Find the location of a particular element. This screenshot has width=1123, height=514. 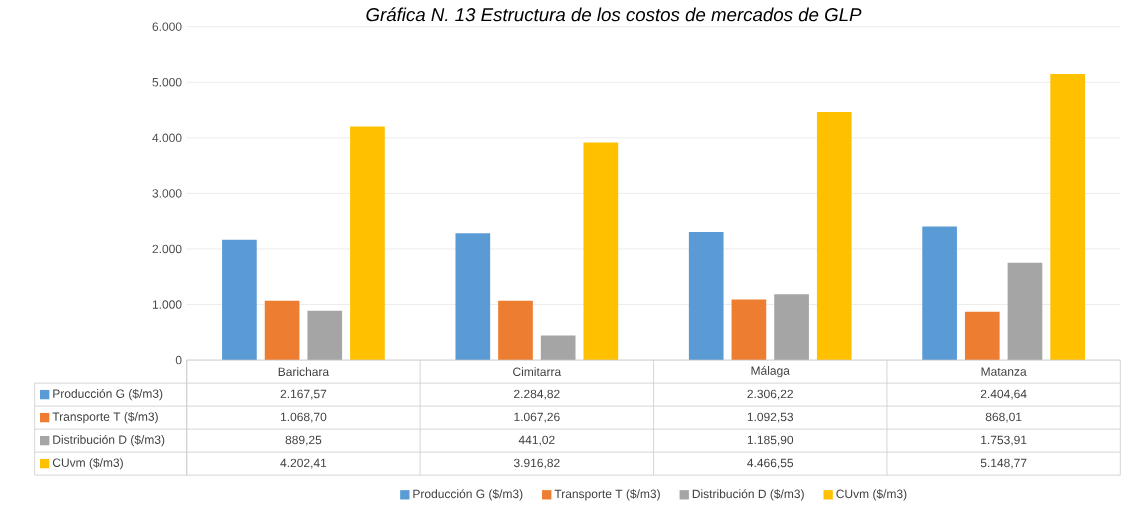

data-label: 1.185,90 is located at coordinates (770, 440).